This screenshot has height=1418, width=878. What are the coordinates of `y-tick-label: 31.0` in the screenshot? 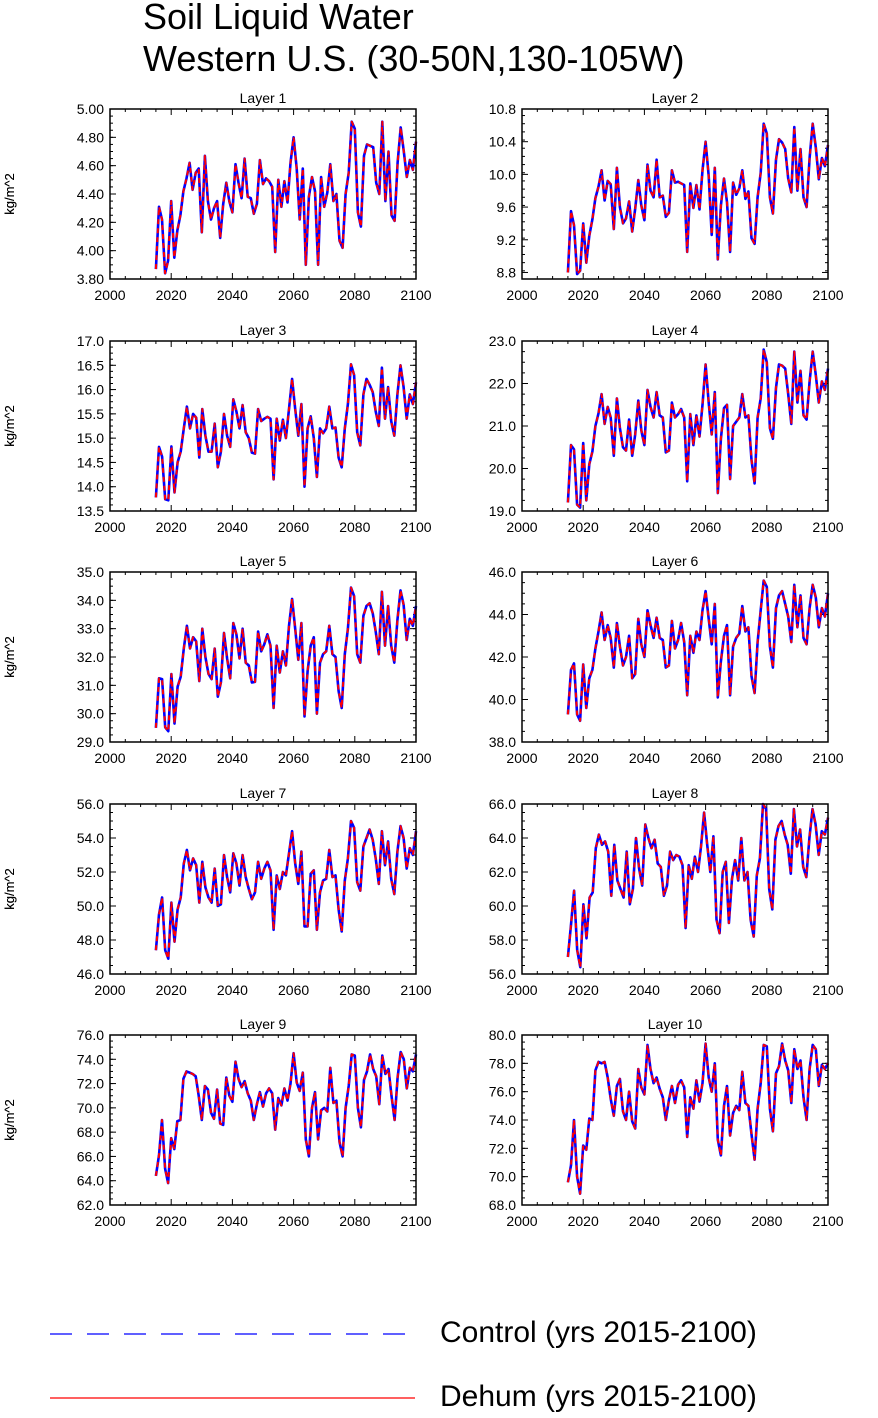 It's located at (90, 685).